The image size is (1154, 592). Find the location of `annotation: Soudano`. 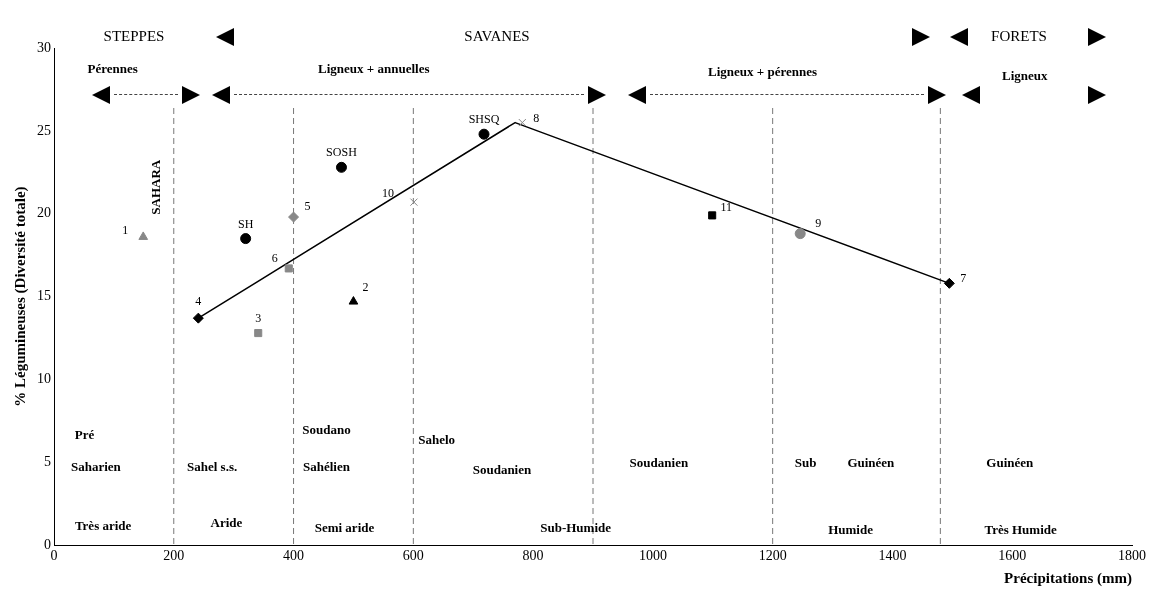

annotation: Soudano is located at coordinates (326, 430).